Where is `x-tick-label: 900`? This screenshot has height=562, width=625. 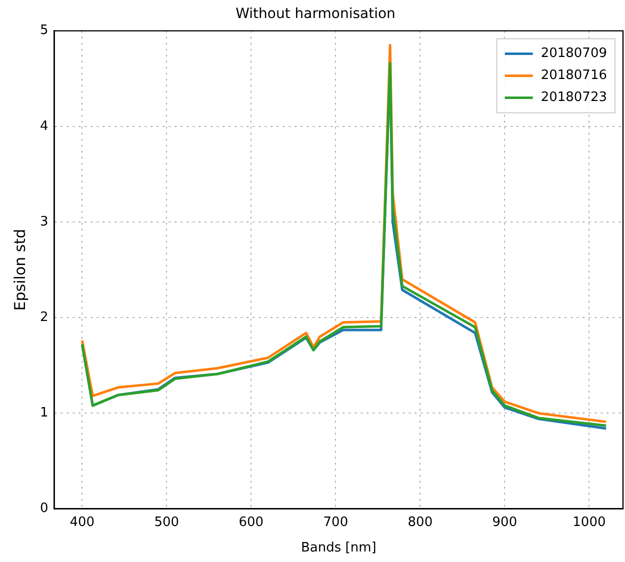 x-tick-label: 900 is located at coordinates (505, 522).